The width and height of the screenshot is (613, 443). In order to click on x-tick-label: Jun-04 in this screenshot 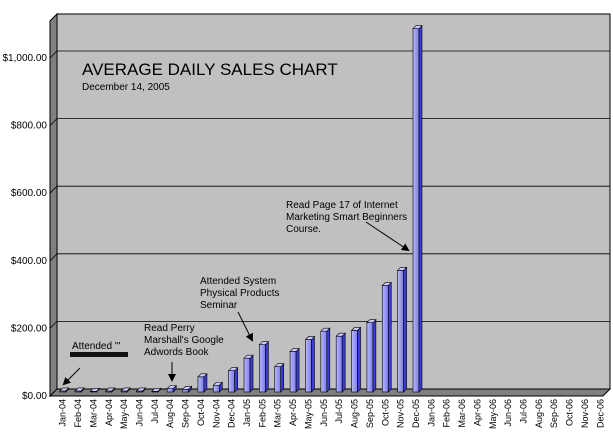, I will do `click(139, 413)`.